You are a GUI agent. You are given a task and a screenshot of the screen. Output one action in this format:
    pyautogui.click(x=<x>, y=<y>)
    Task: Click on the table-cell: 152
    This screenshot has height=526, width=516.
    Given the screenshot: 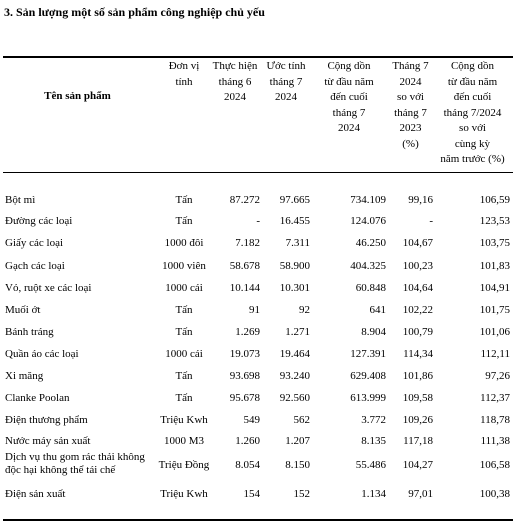 What is the action you would take?
    pyautogui.click(x=302, y=494)
    